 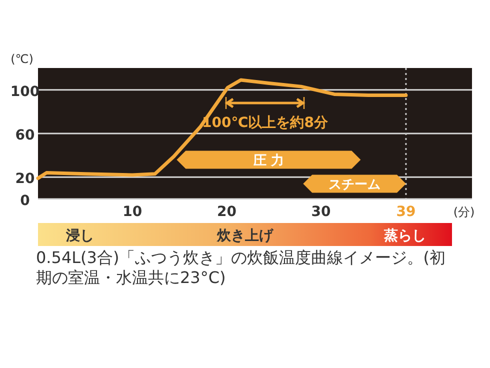 I want to click on y-tick-label: 60, so click(x=25, y=136).